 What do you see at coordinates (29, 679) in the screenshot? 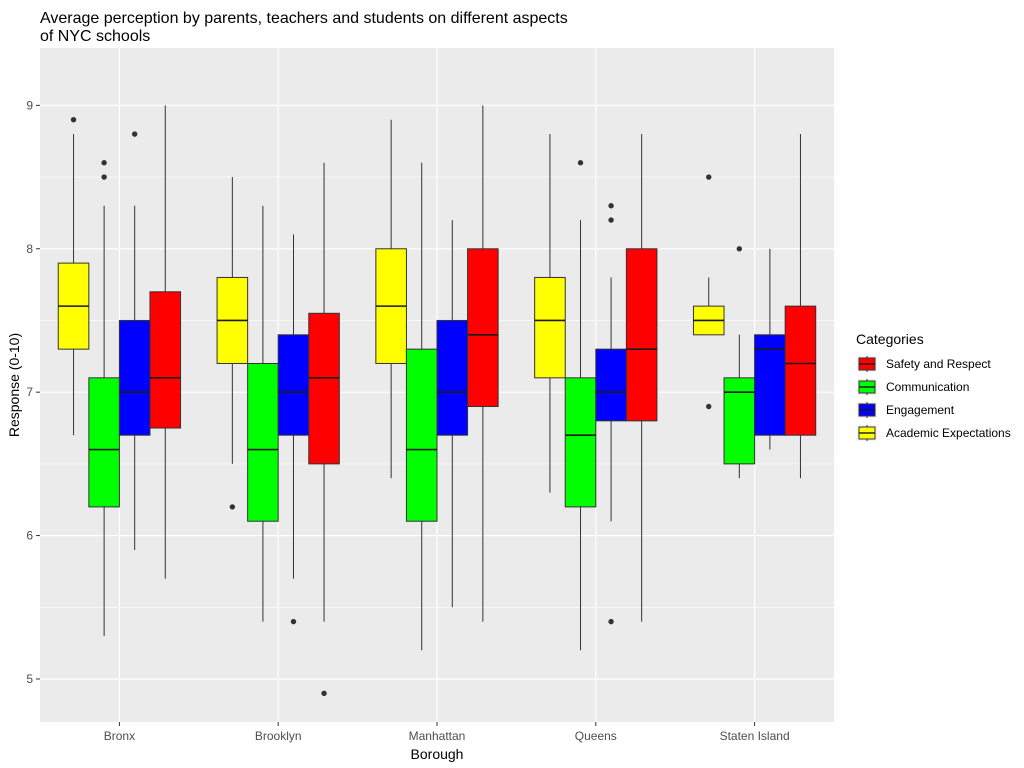
I see `y-tick-label: 5` at bounding box center [29, 679].